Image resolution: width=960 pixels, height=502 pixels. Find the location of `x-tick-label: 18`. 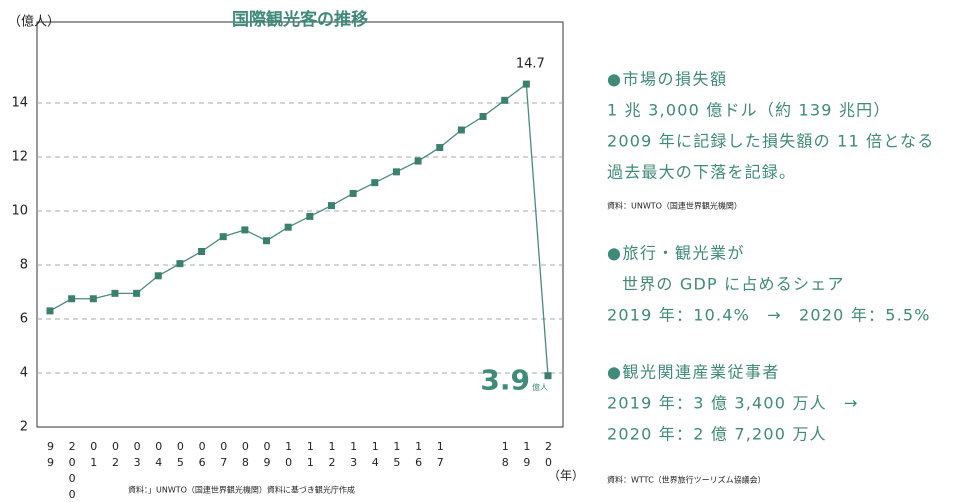

x-tick-label: 18 is located at coordinates (505, 456).